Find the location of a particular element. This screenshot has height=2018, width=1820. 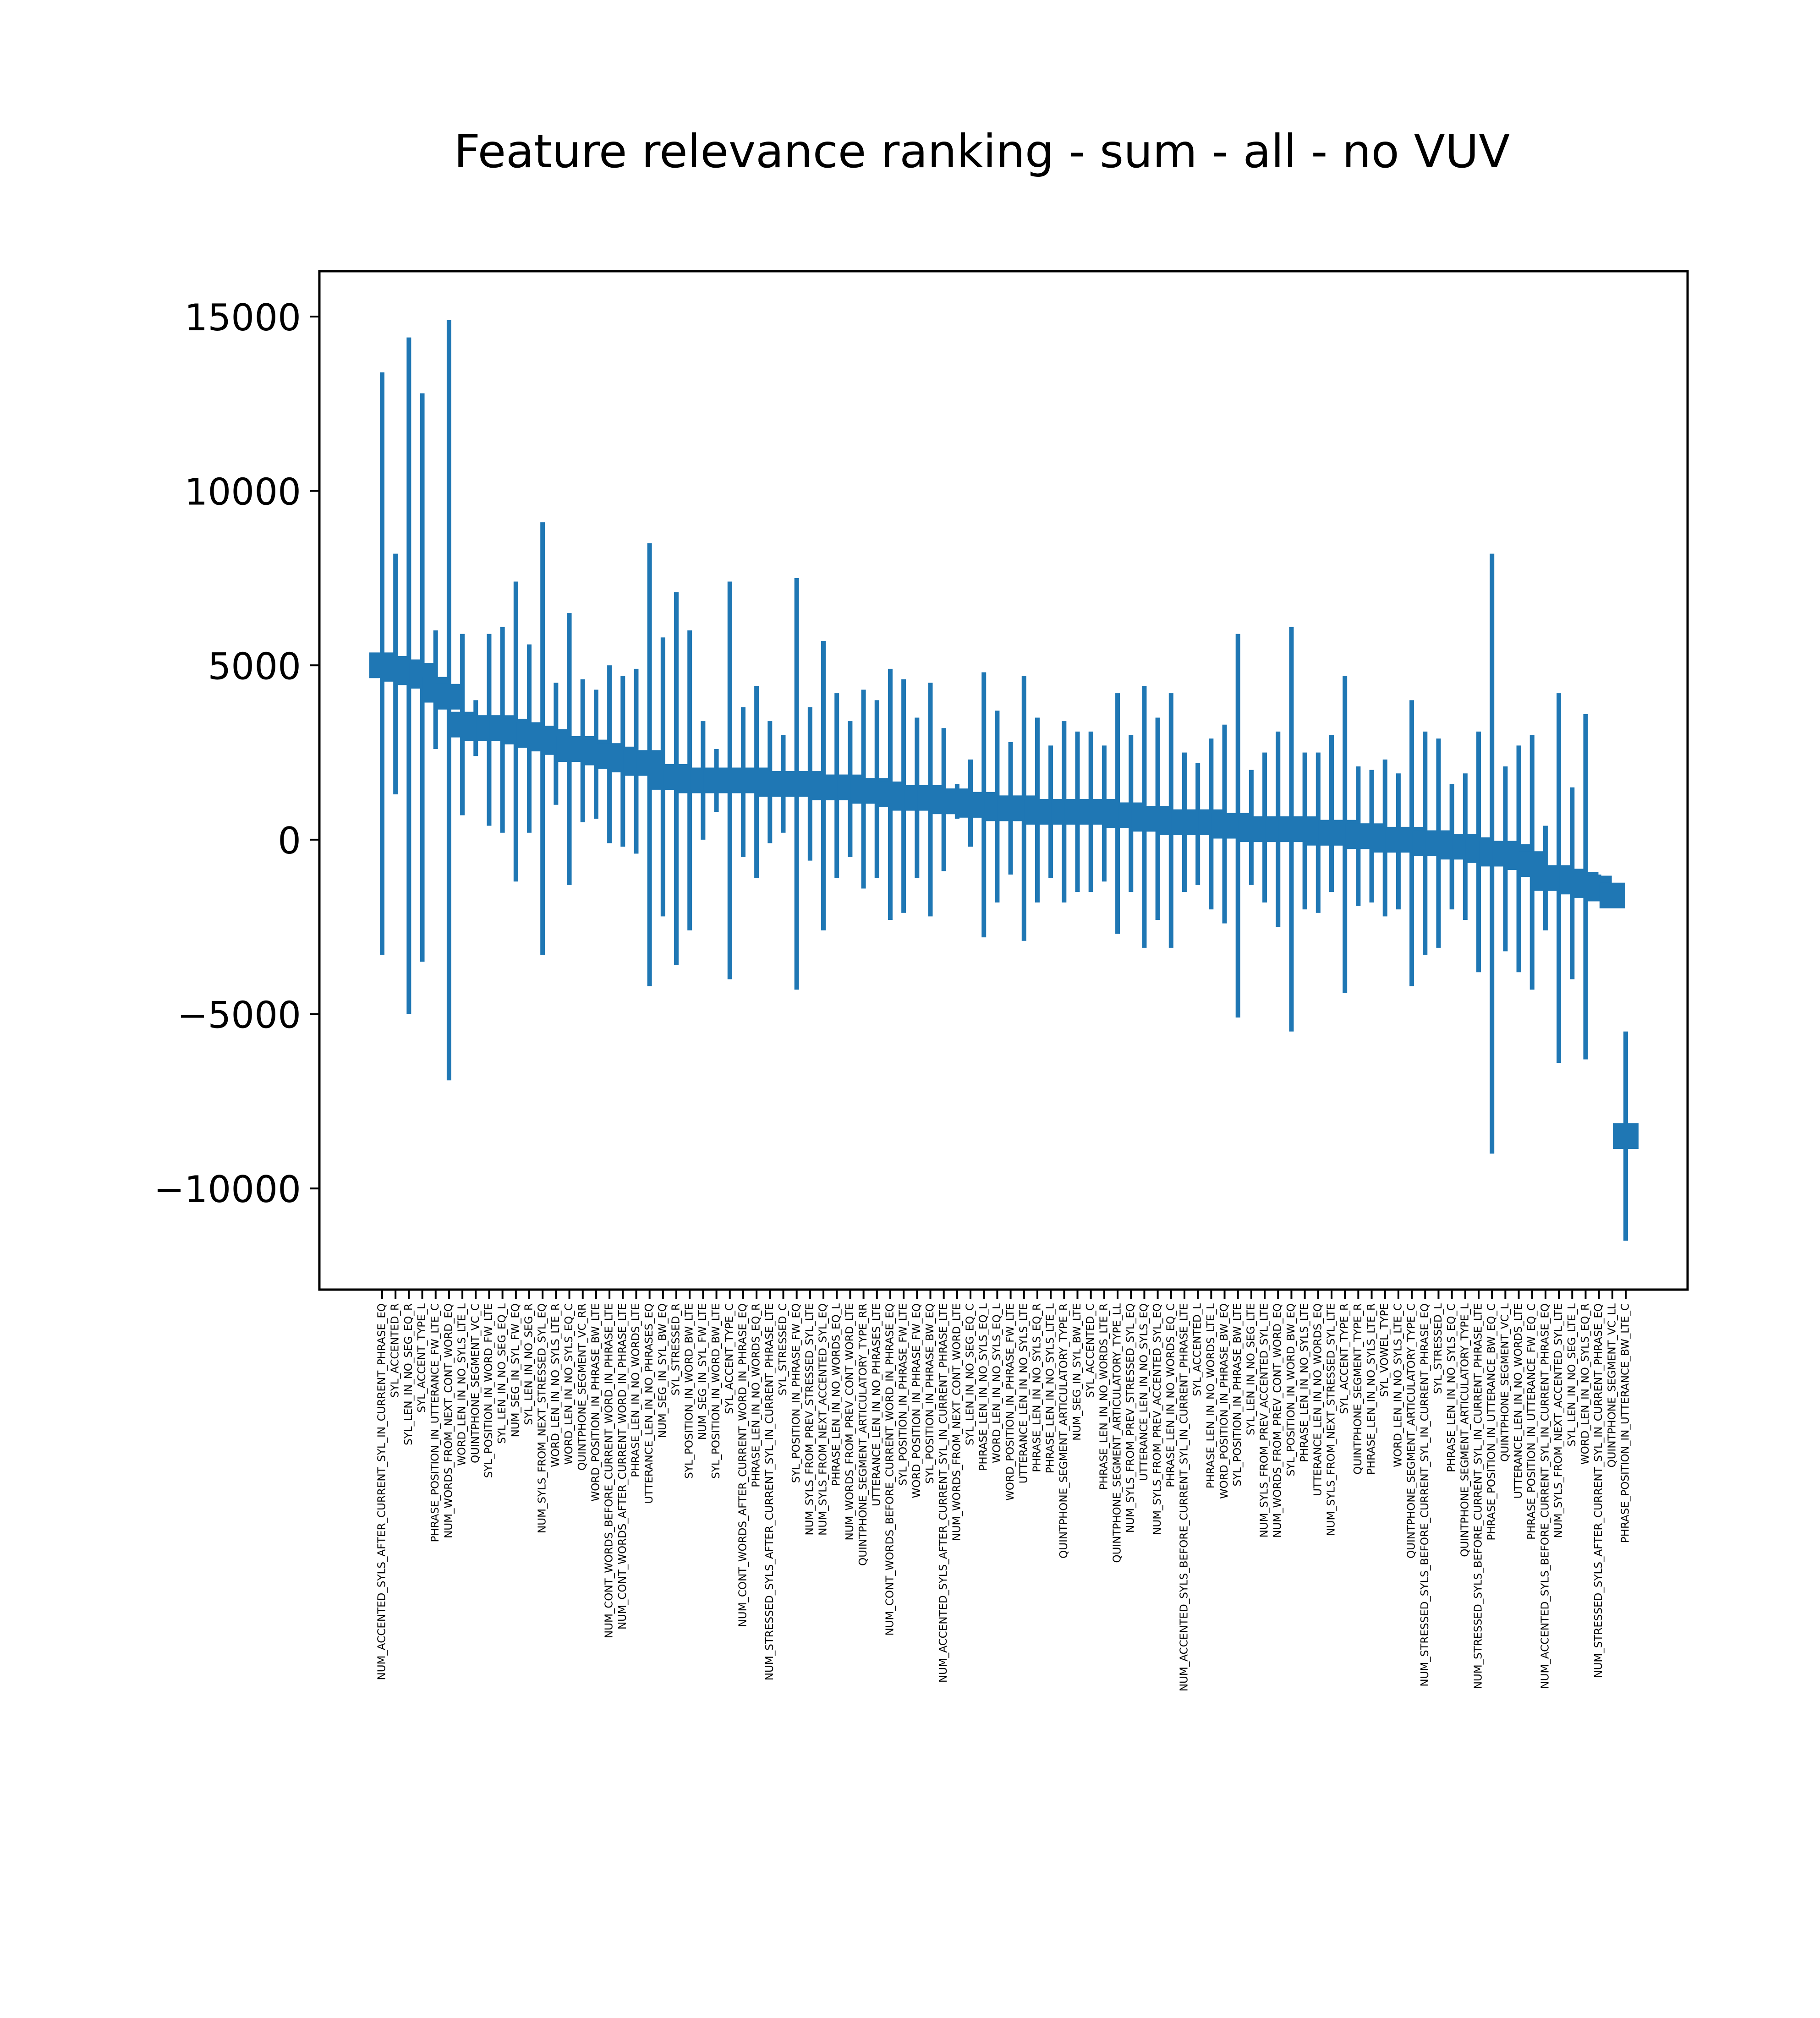

x-tick-label: SYL_LEN_IN_NO_SEG_EQ_C is located at coordinates (970, 1374).